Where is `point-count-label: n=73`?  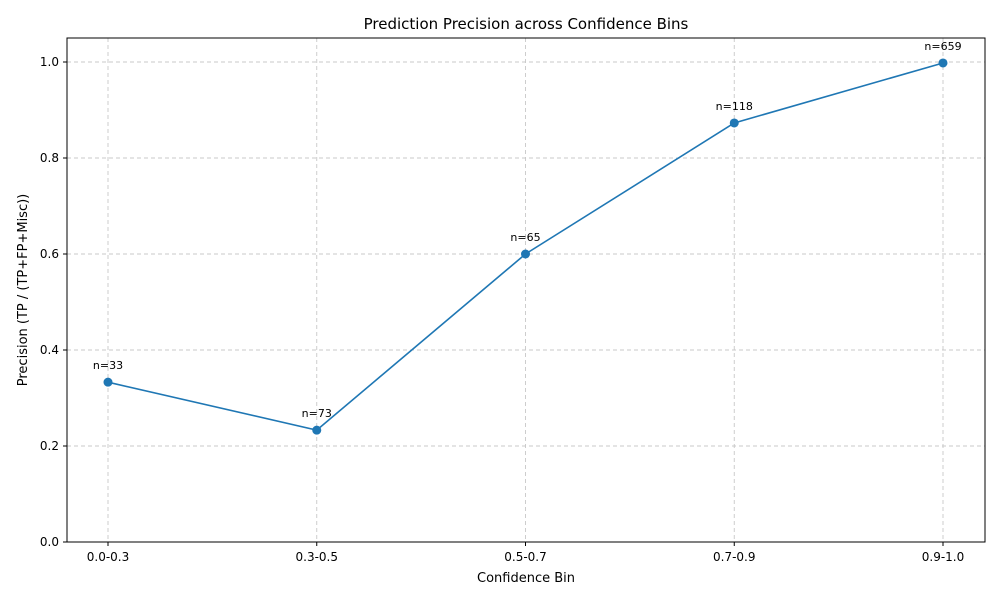 point-count-label: n=73 is located at coordinates (317, 413).